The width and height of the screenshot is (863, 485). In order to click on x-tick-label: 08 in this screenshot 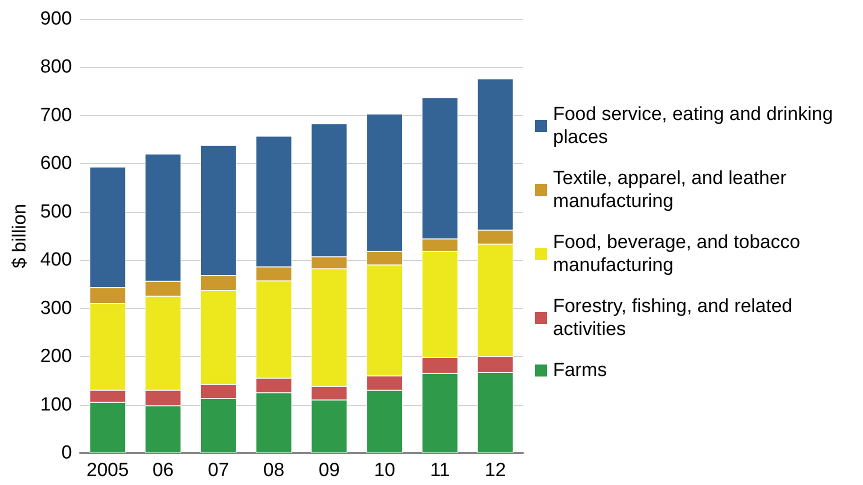, I will do `click(273, 470)`.